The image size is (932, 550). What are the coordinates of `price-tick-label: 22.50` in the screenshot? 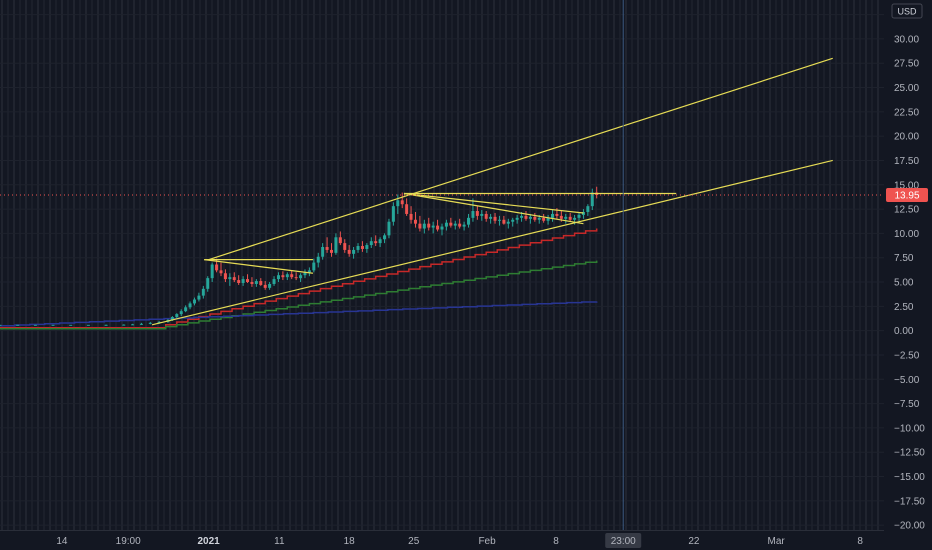 It's located at (906, 112).